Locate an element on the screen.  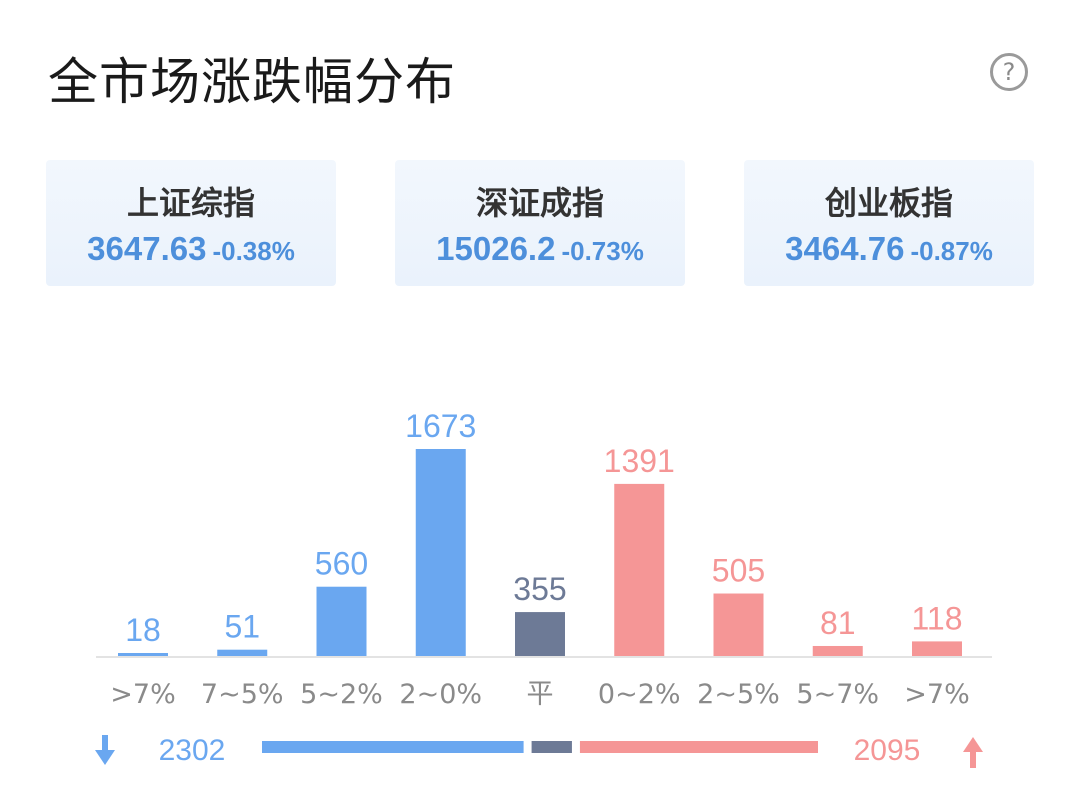
summary-up-segment is located at coordinates (698, 747).